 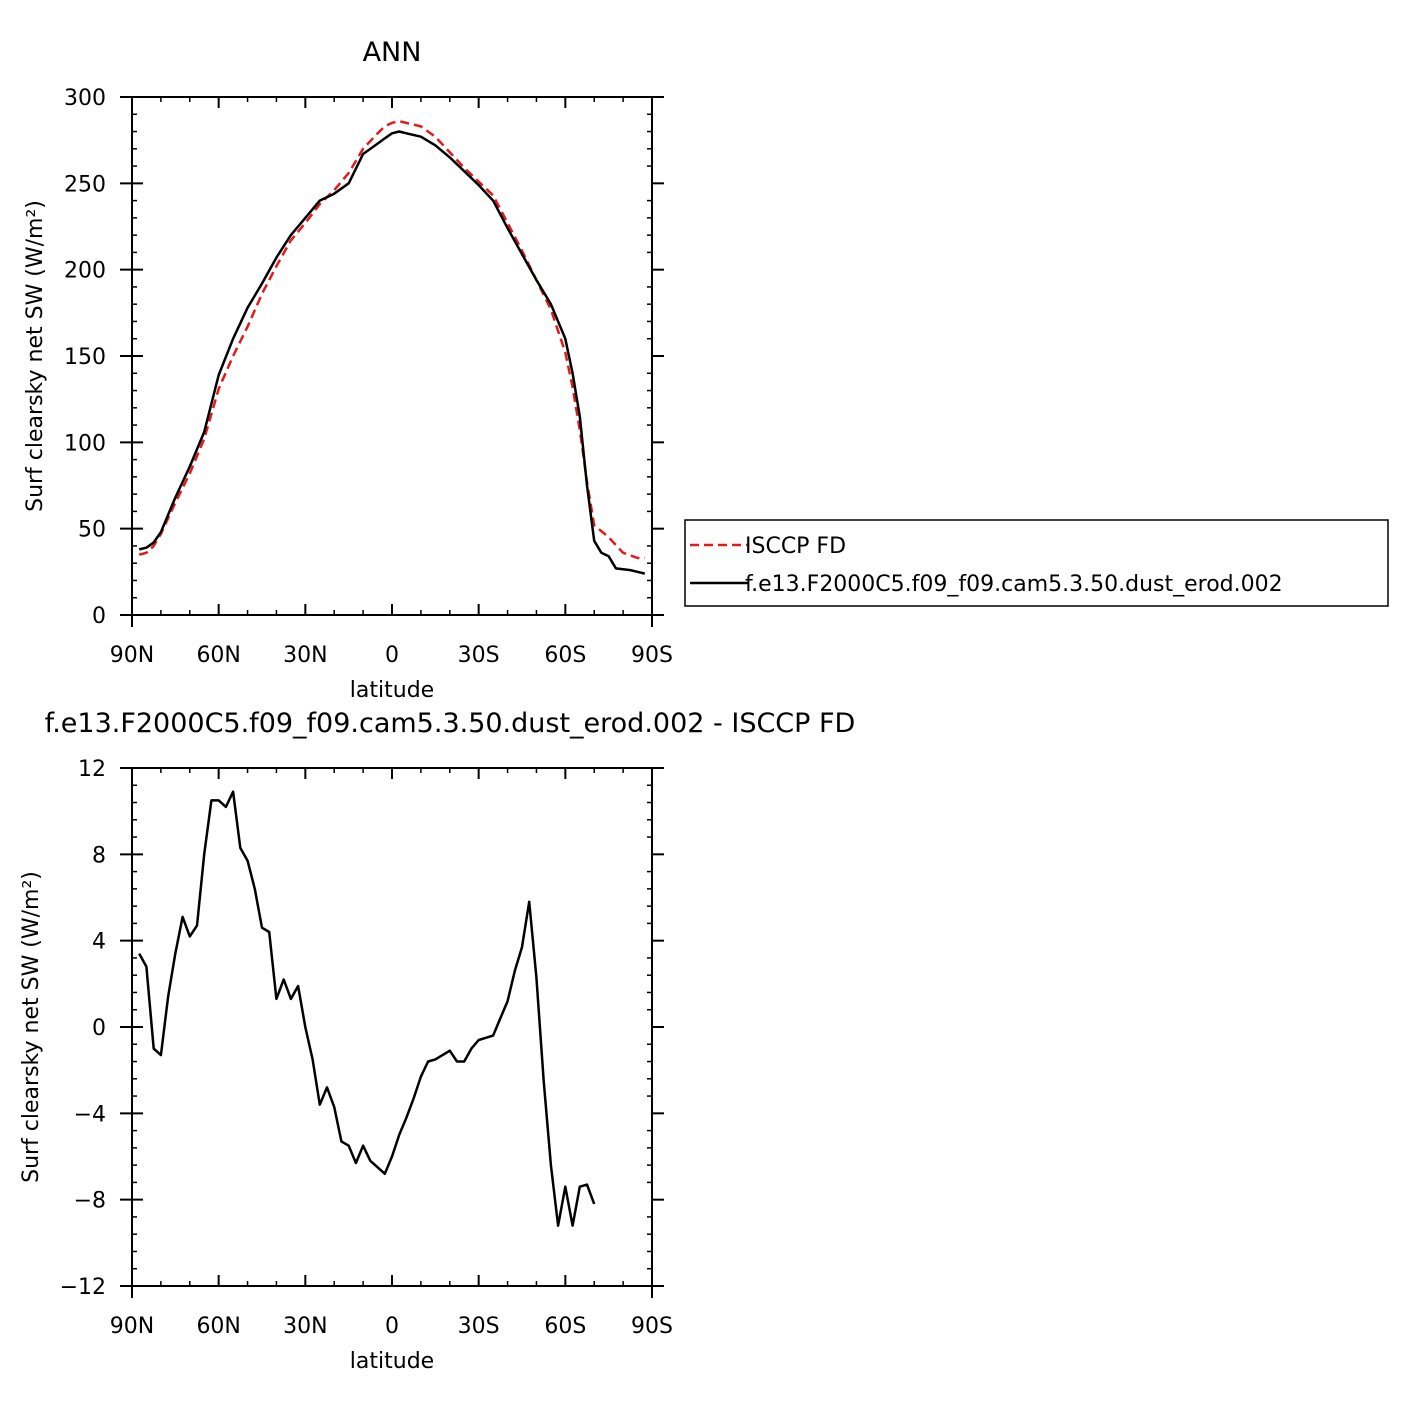 What do you see at coordinates (99, 855) in the screenshot?
I see `y-tick-label: 8` at bounding box center [99, 855].